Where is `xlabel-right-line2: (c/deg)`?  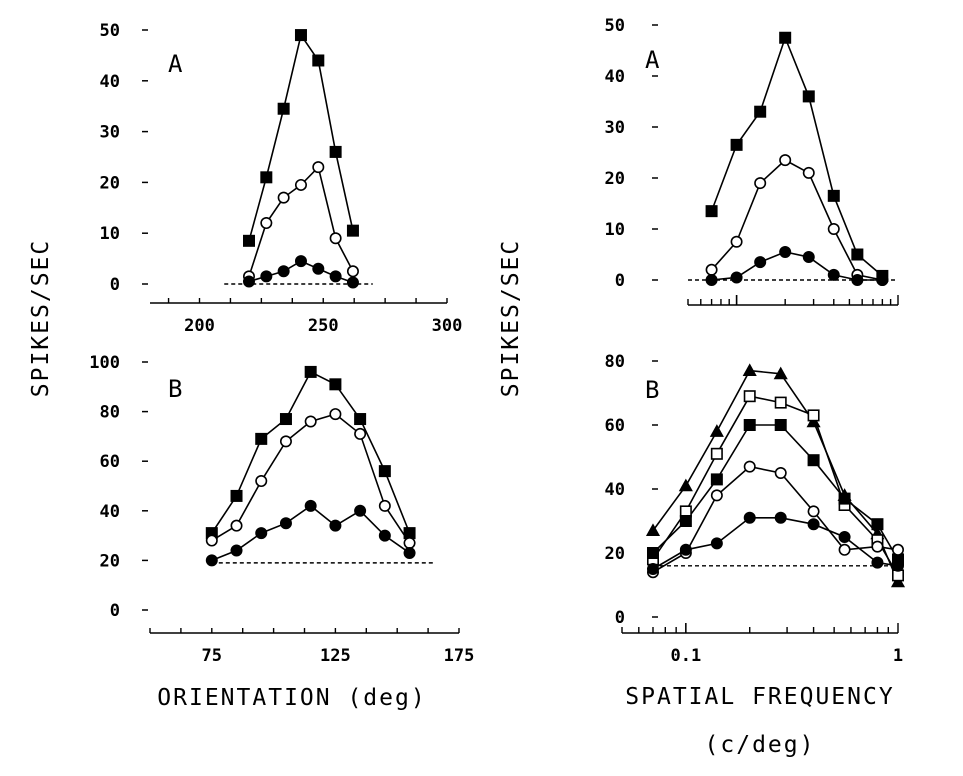
xlabel-right-line2: (c/deg) is located at coordinates (760, 745).